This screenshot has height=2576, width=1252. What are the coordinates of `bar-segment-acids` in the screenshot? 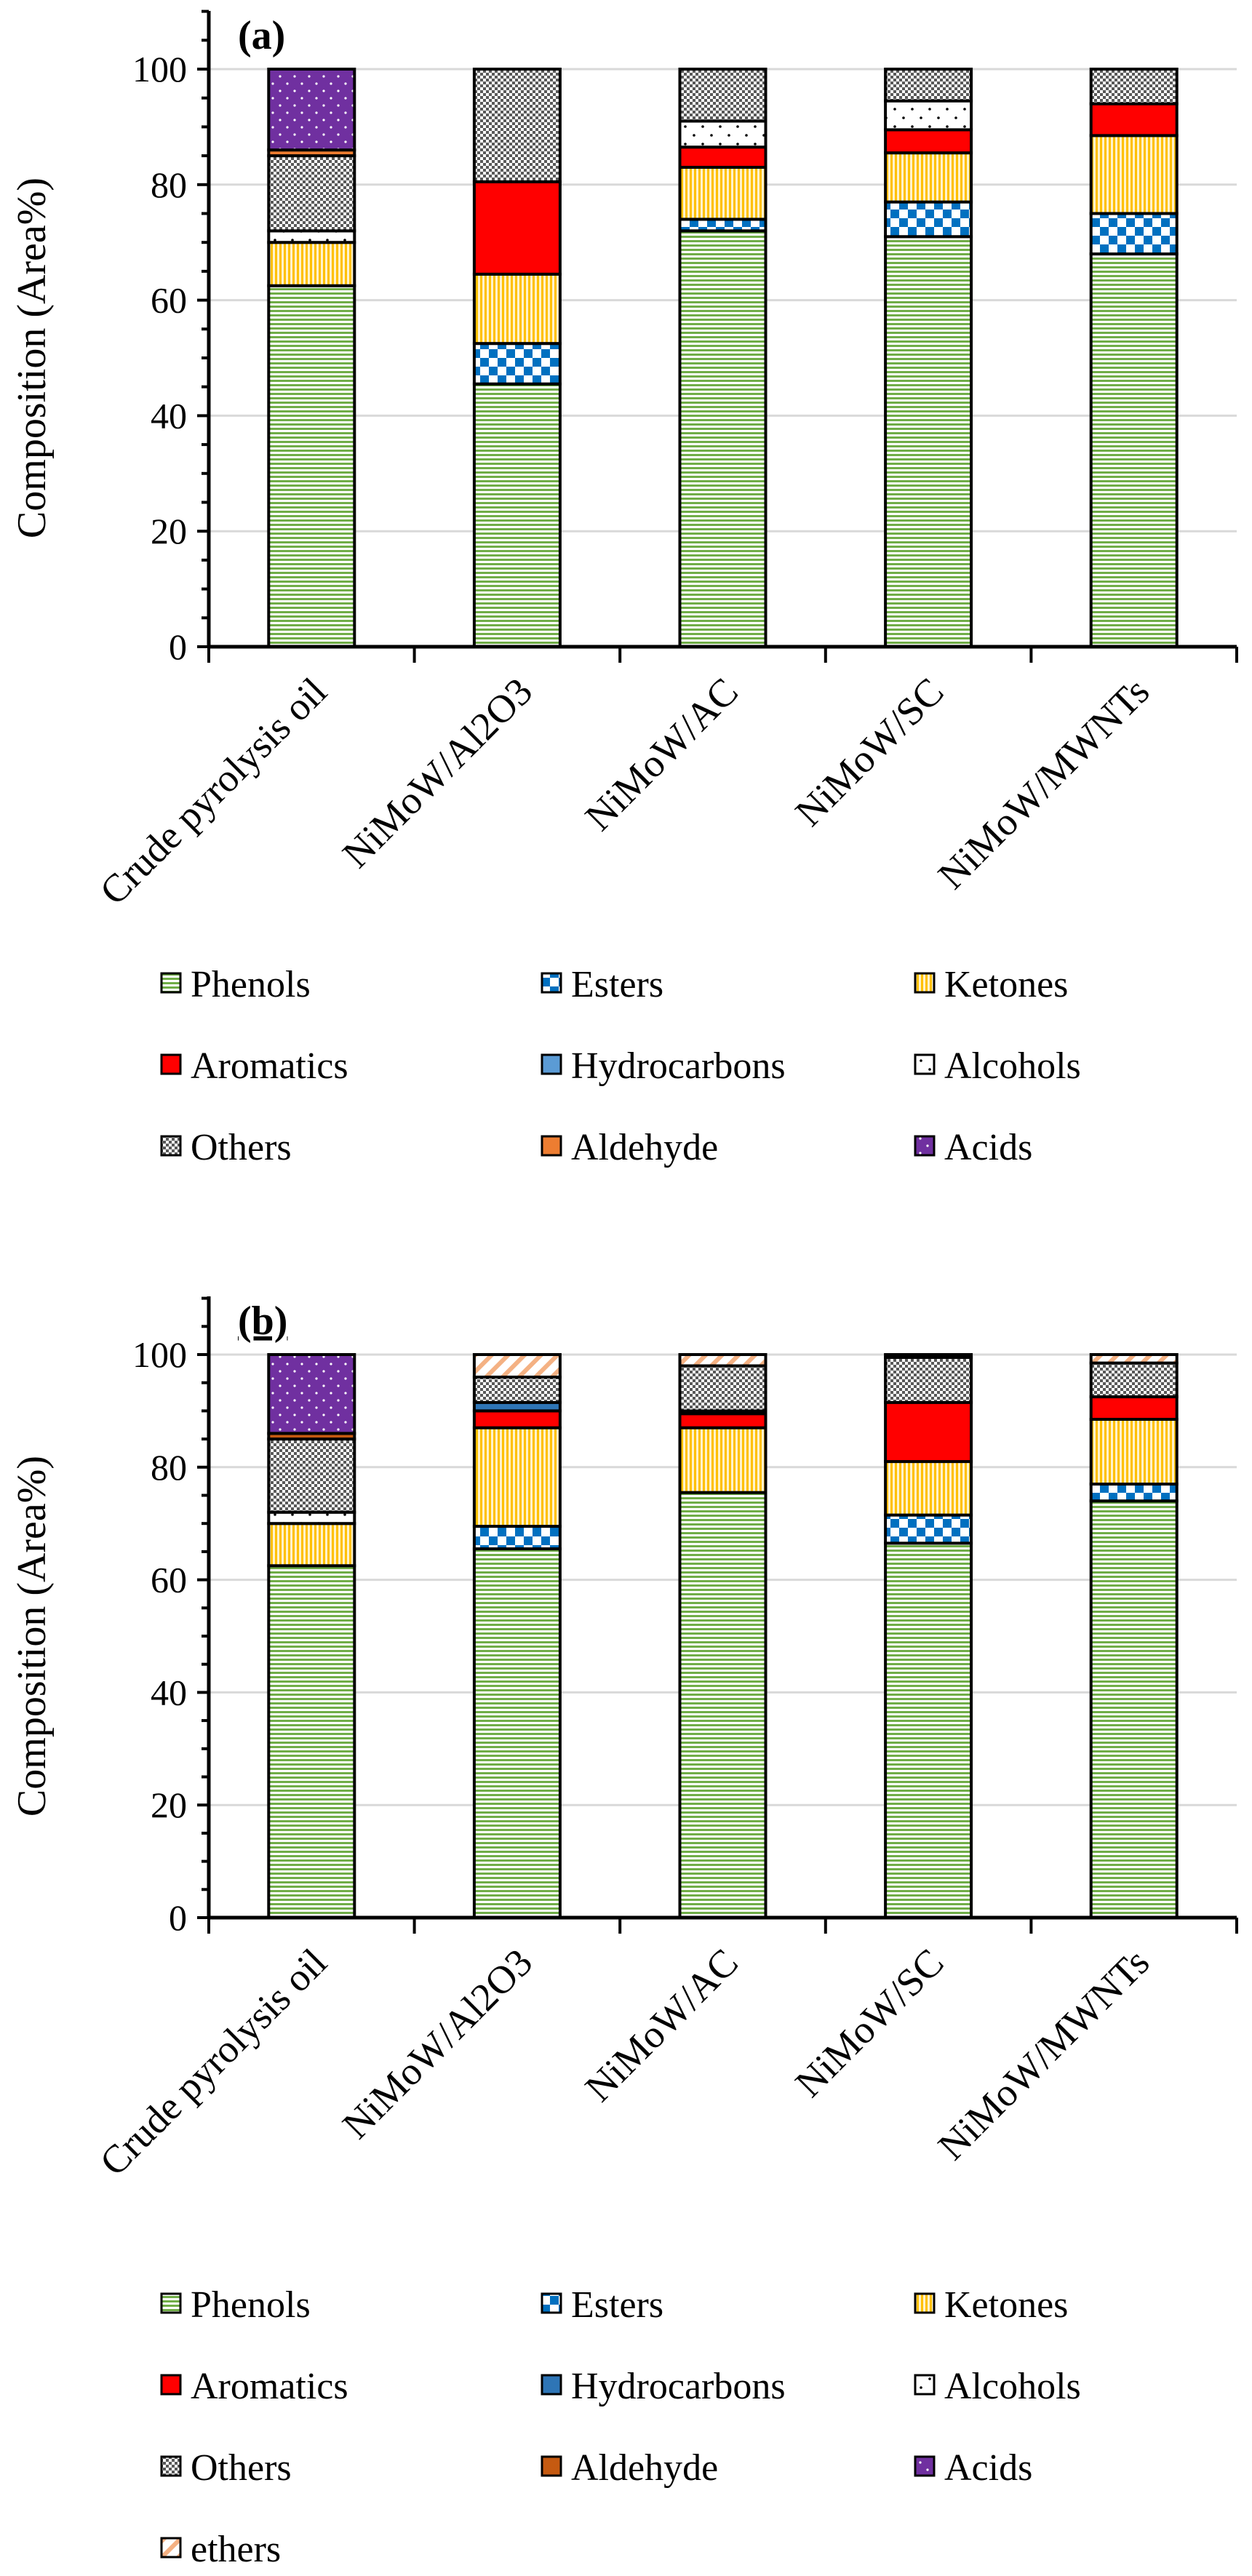 It's located at (311, 110).